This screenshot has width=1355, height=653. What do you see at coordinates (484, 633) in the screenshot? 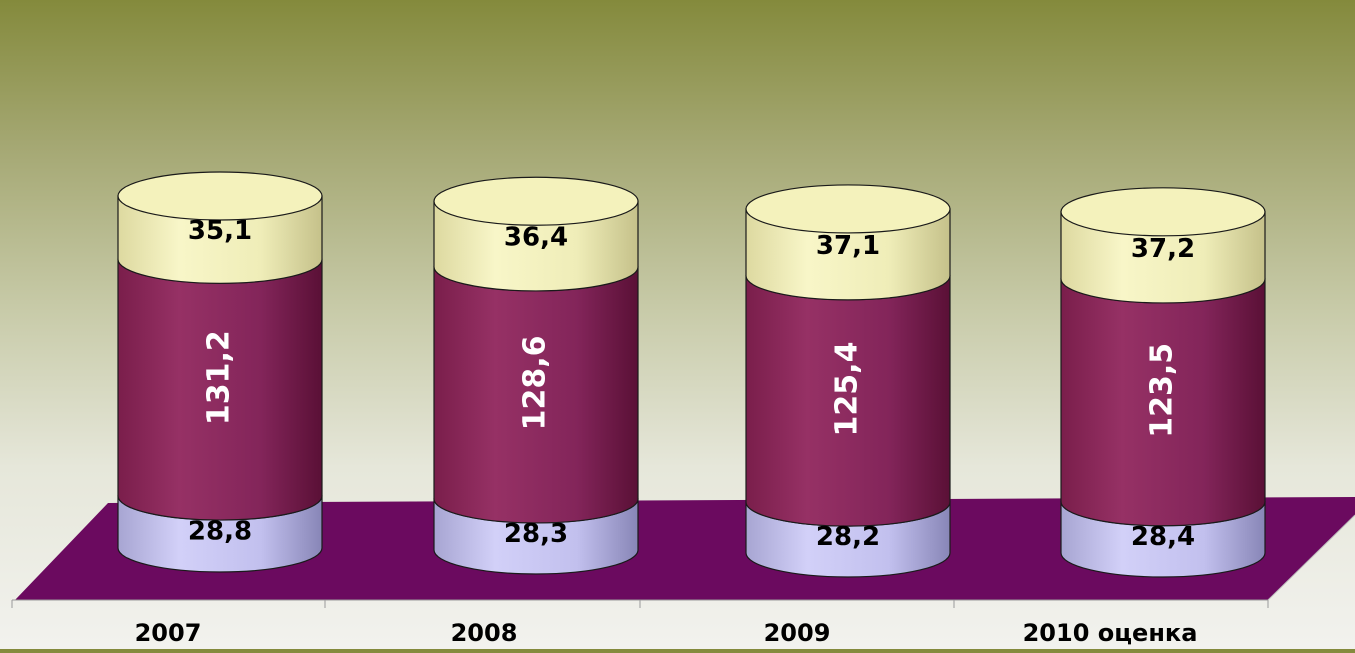
I see `x-tick-label: 2008` at bounding box center [484, 633].